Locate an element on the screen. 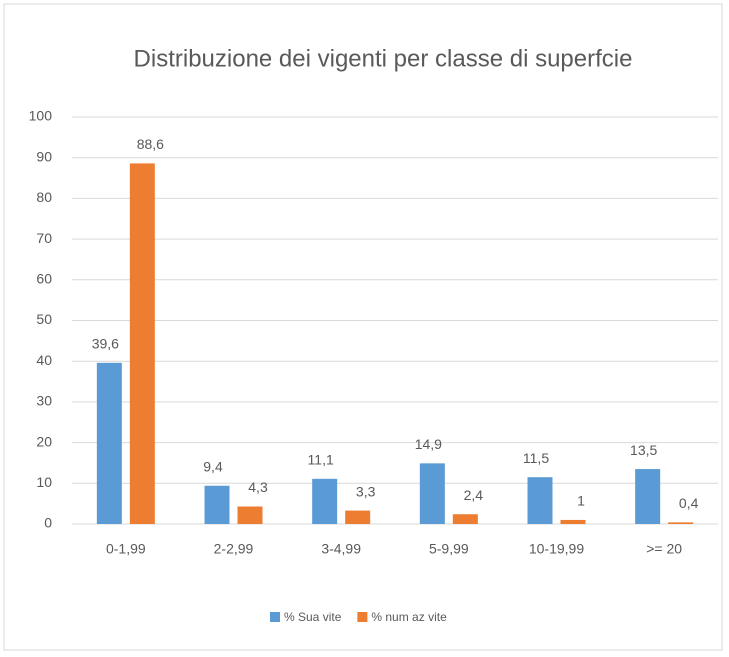  legend-label: % num az vite is located at coordinates (409, 617).